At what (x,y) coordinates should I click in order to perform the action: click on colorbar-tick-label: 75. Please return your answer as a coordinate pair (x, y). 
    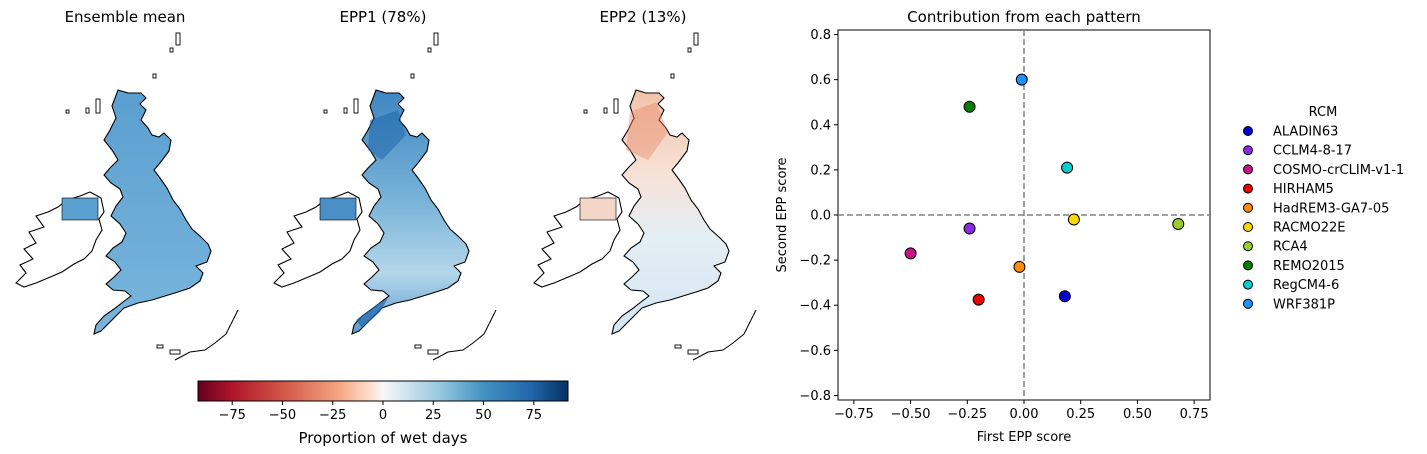
    Looking at the image, I should click on (534, 415).